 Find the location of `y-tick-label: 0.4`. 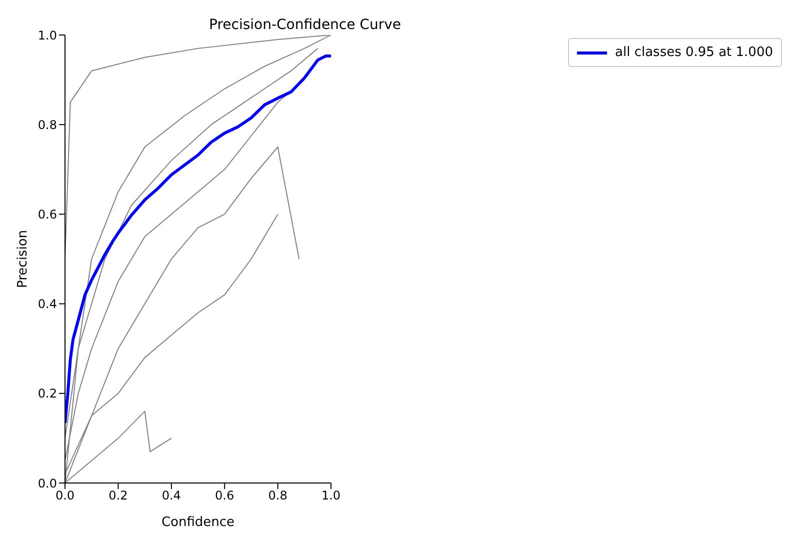

y-tick-label: 0.4 is located at coordinates (47, 304).